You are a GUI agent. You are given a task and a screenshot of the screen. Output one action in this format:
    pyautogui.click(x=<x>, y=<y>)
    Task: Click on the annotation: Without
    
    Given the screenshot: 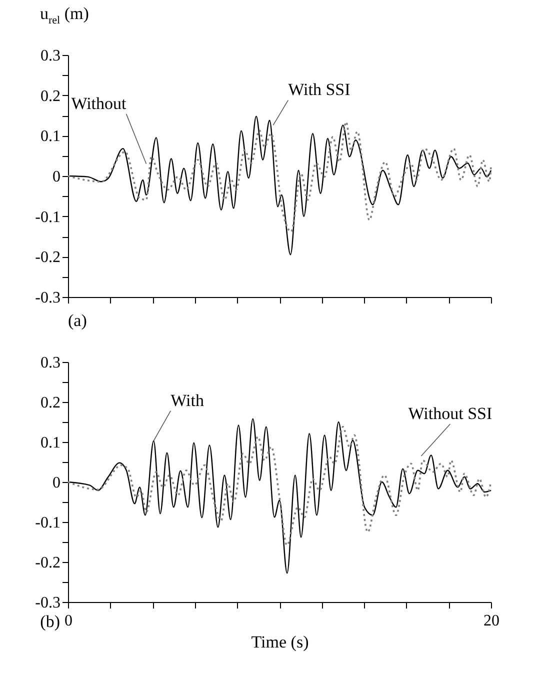 What is the action you would take?
    pyautogui.click(x=99, y=103)
    